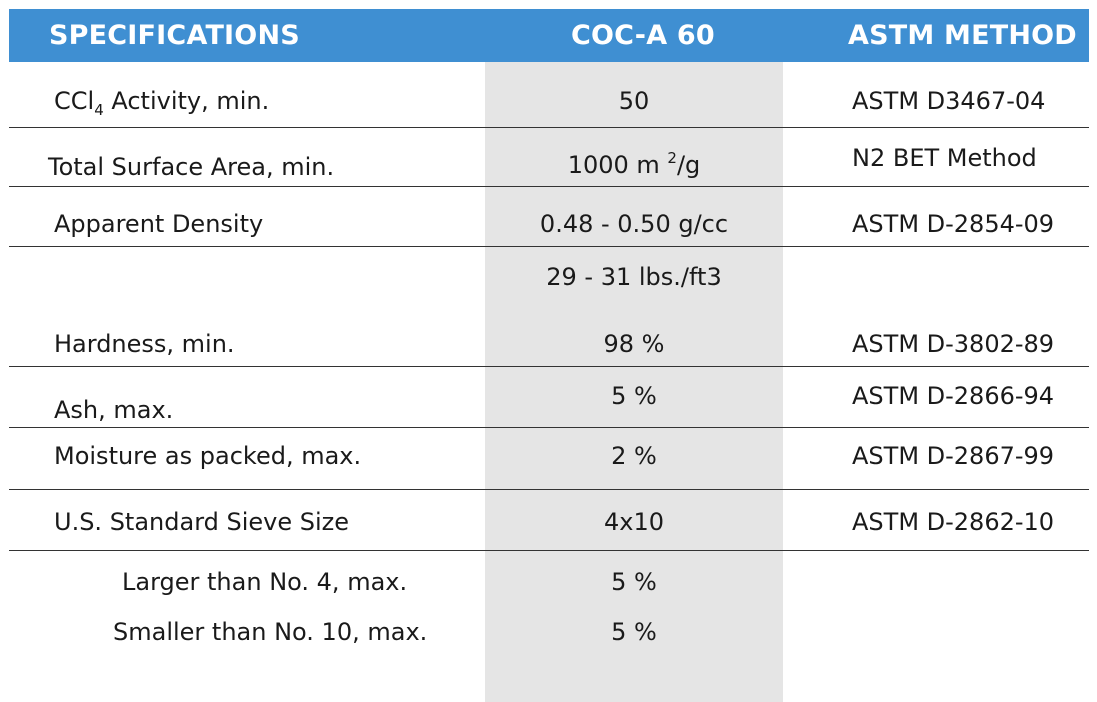  Describe the element at coordinates (162, 103) in the screenshot. I see `row-ccl4-label: CCl4 Activity, min.` at that location.